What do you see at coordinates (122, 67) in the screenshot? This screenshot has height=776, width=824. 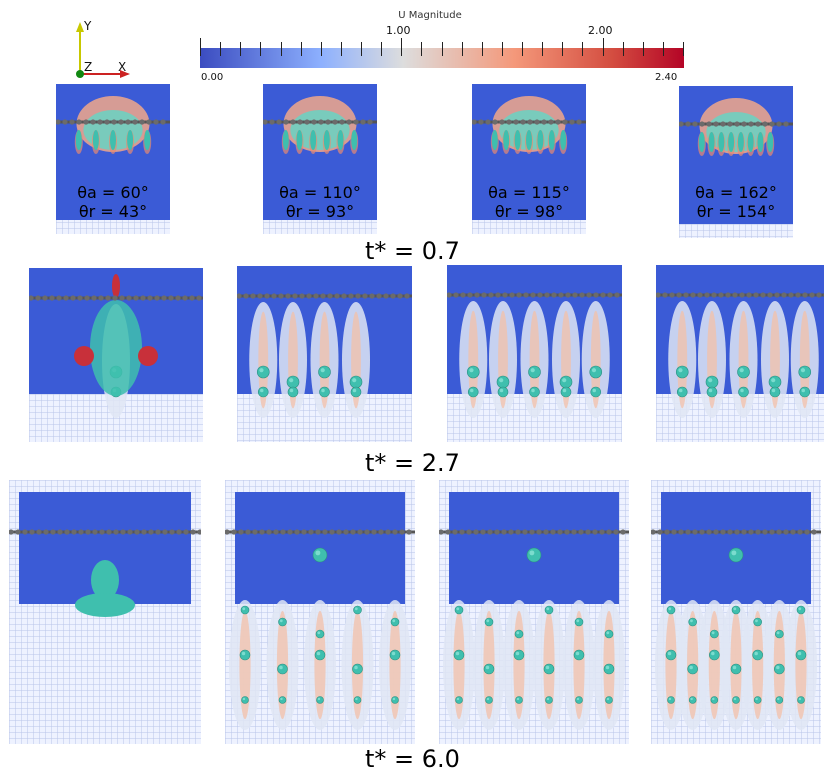 I see `axis-x-label: X` at bounding box center [122, 67].